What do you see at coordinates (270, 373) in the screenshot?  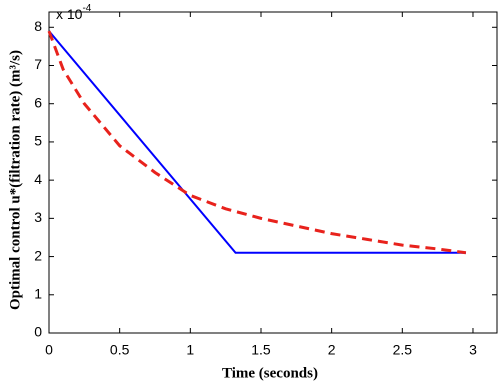 I see `x-axis-label: Time (seconds)` at bounding box center [270, 373].